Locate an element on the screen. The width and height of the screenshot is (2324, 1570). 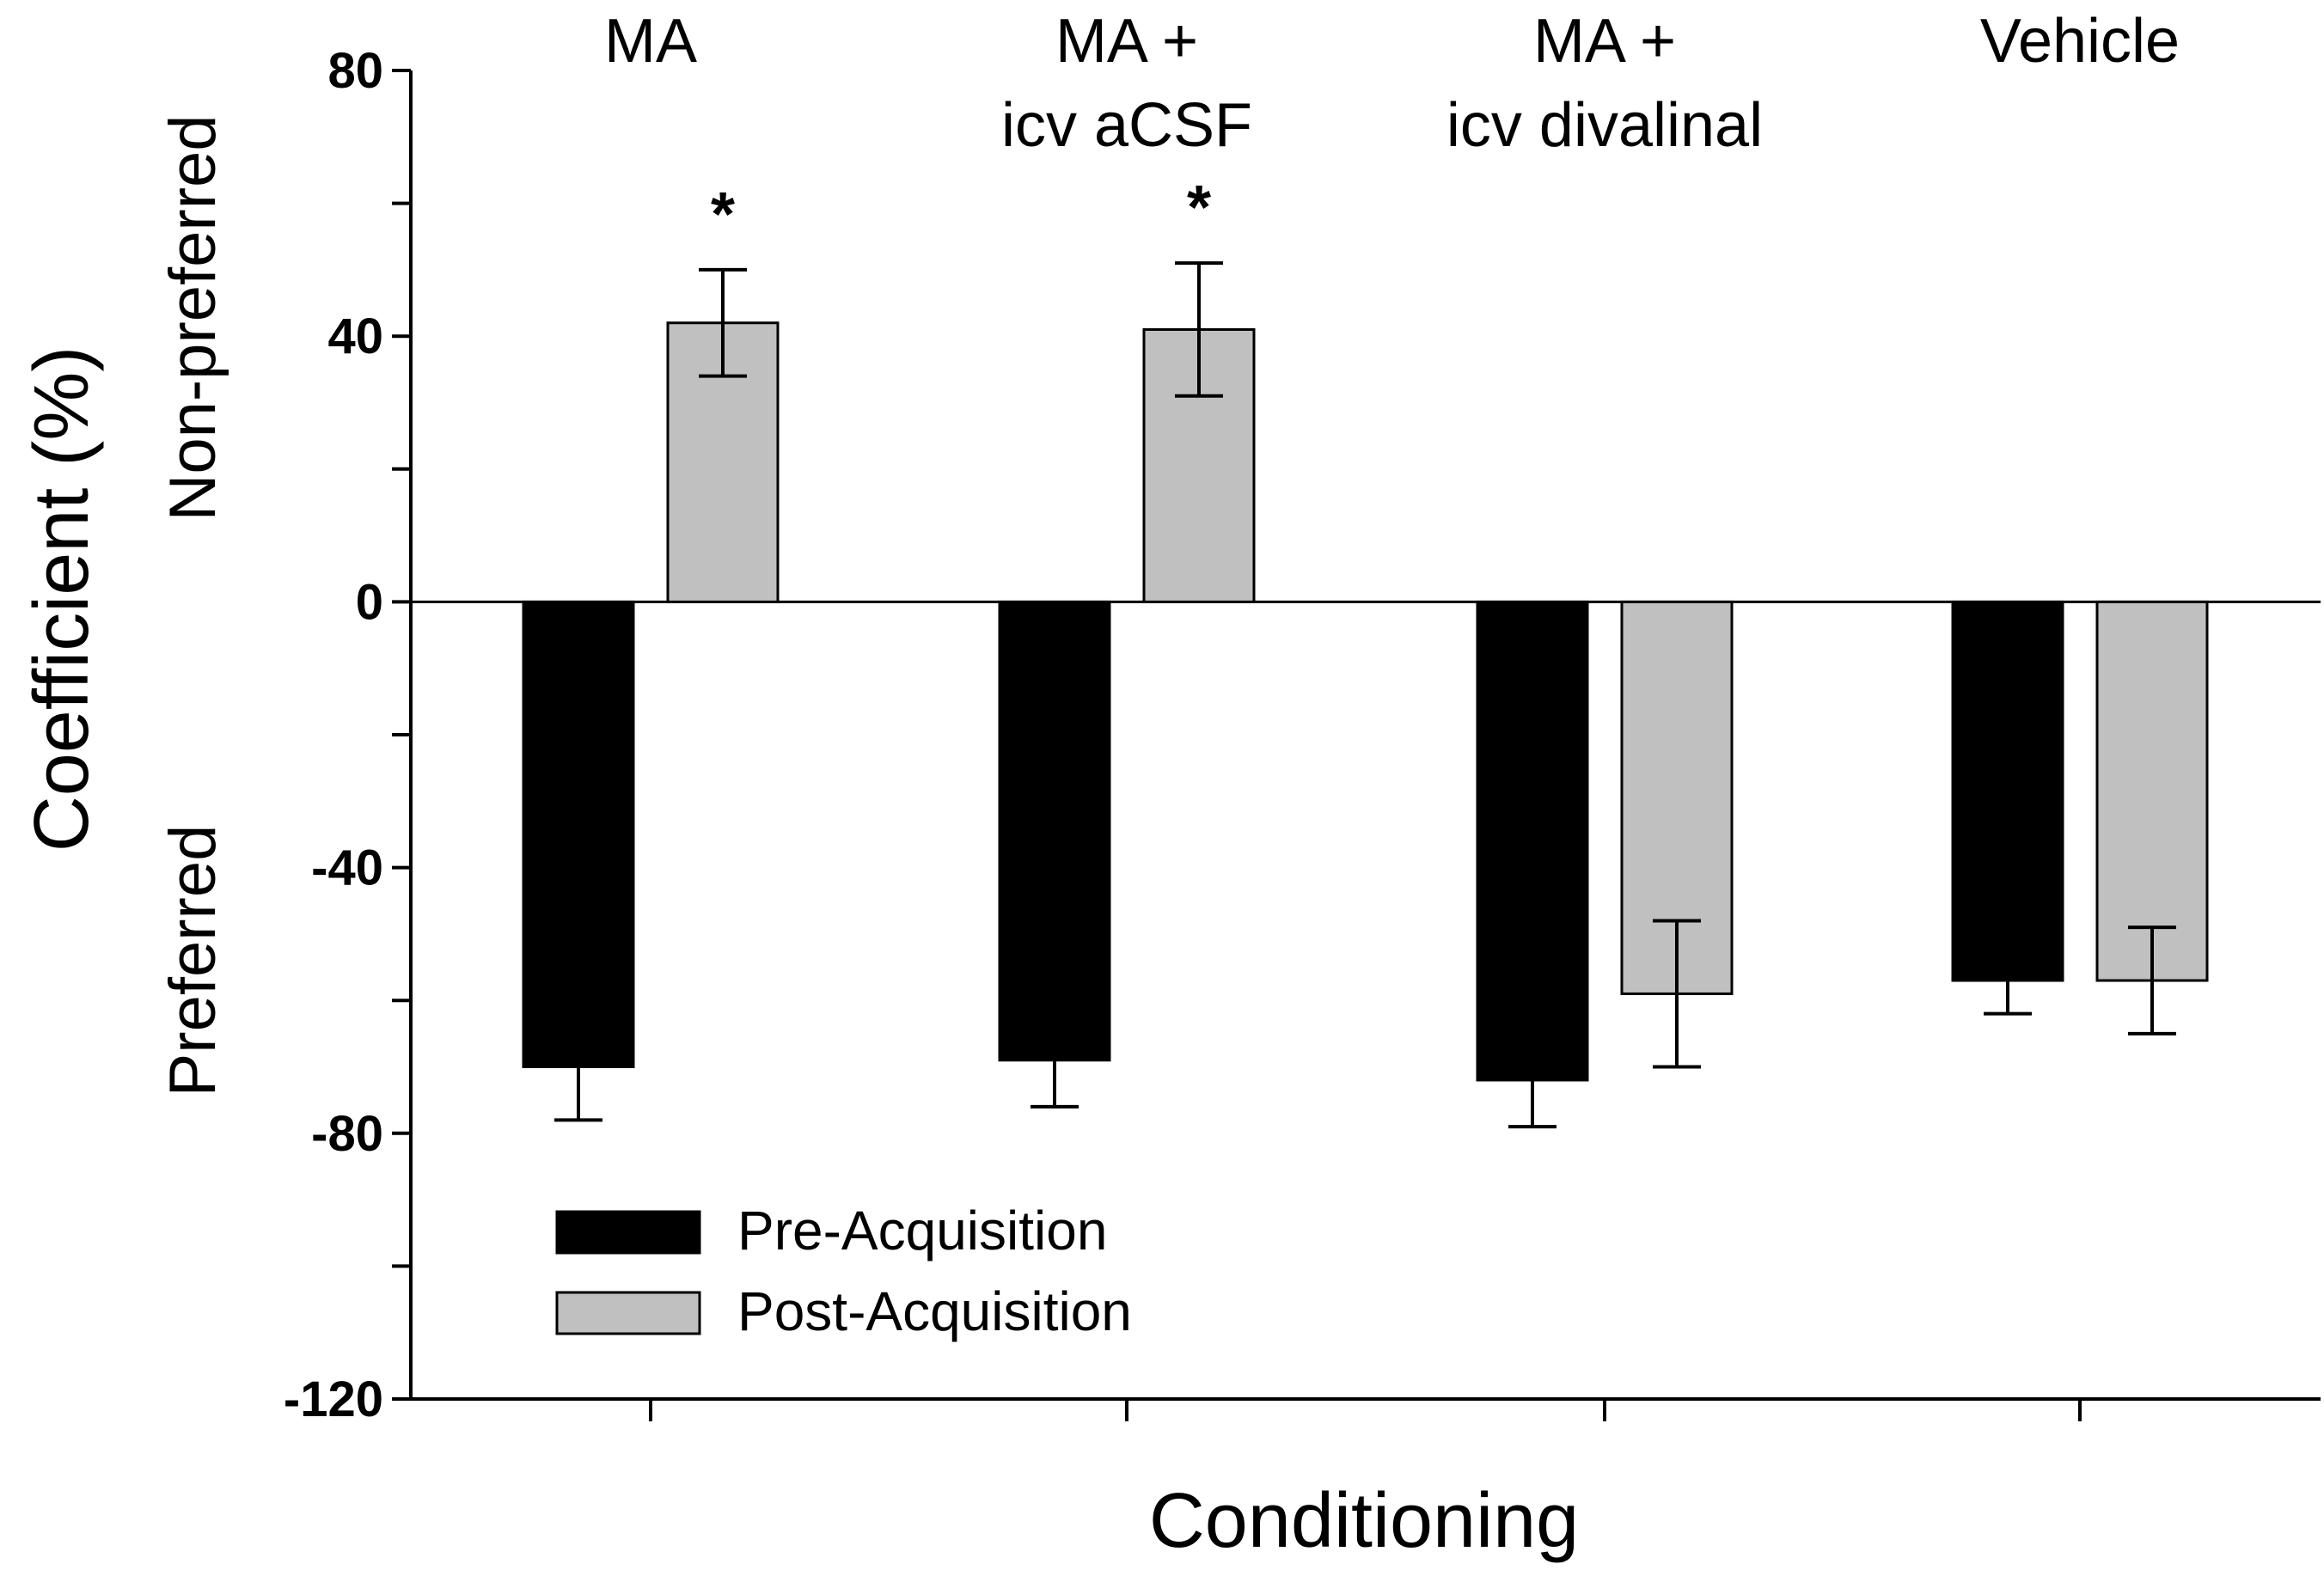
category-label: icv aCSF is located at coordinates (1126, 125).